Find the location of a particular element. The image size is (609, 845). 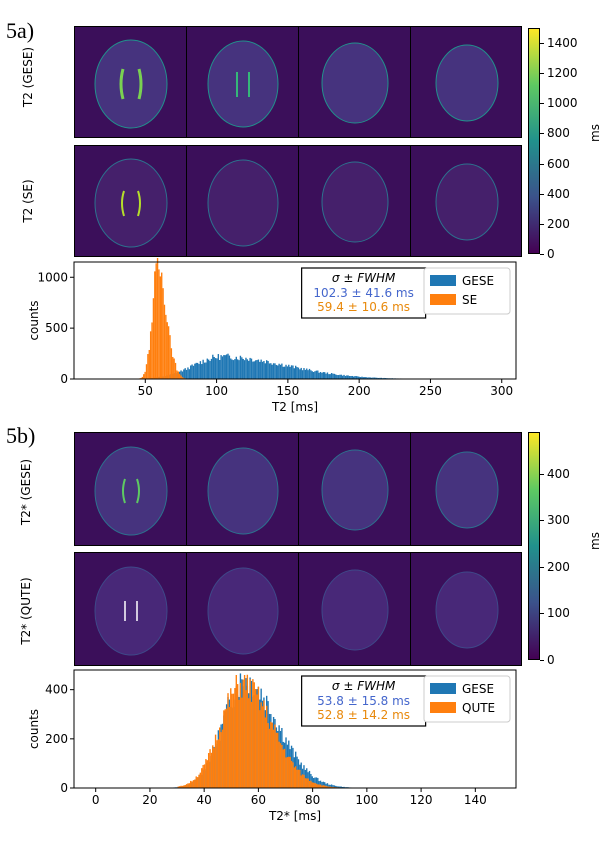

colorbar-tick-label: 100 is located at coordinates (558, 613).